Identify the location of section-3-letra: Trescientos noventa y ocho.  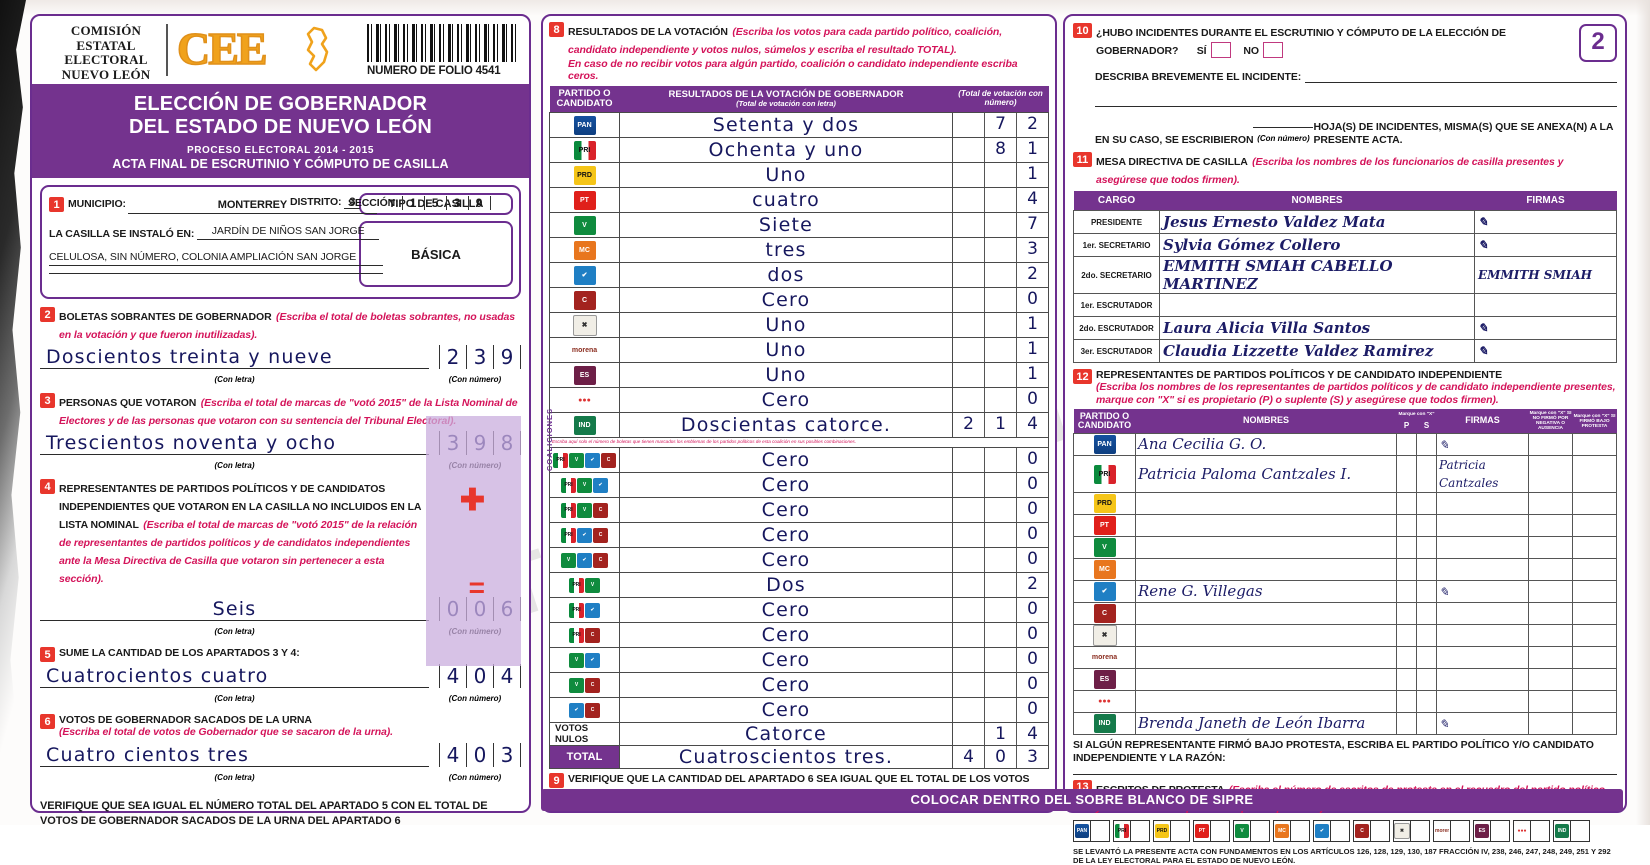
(191, 443).